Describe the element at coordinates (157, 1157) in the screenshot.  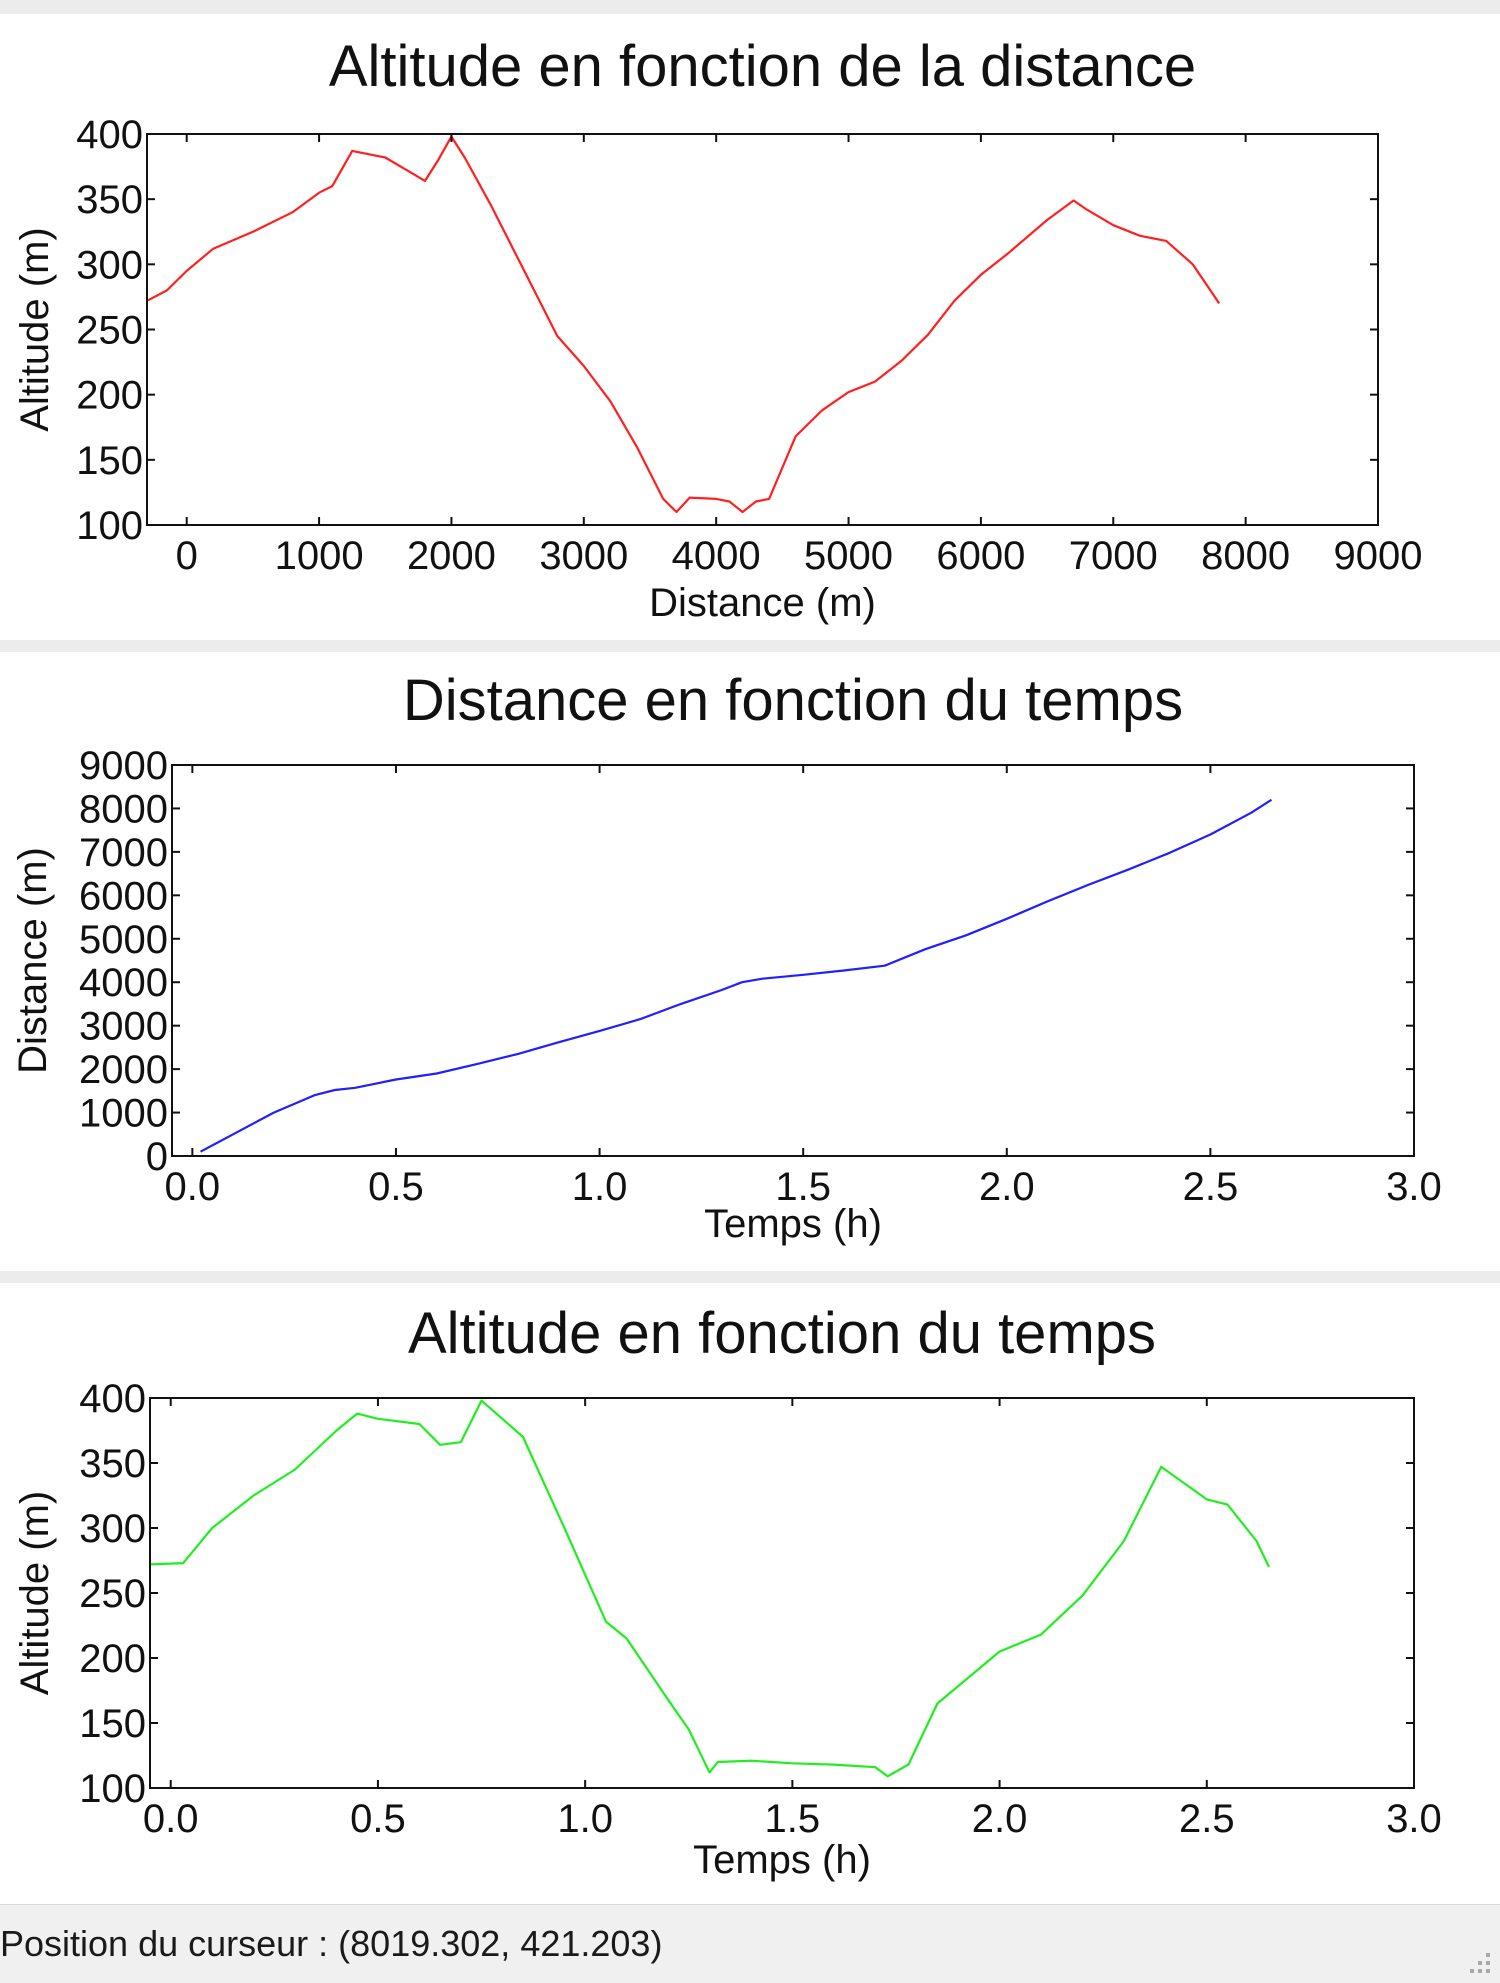
I see `y-tick-label: 0` at that location.